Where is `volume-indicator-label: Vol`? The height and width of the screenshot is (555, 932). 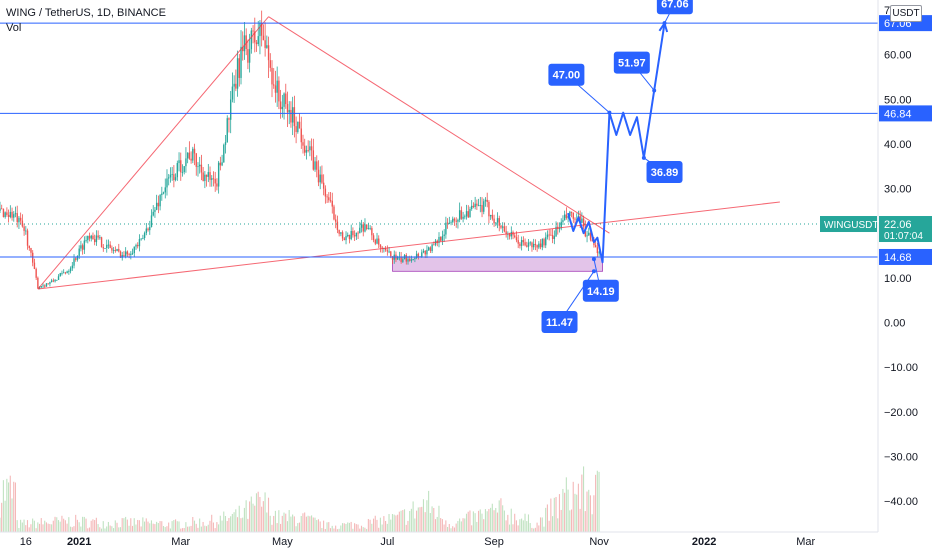 volume-indicator-label: Vol is located at coordinates (14, 28).